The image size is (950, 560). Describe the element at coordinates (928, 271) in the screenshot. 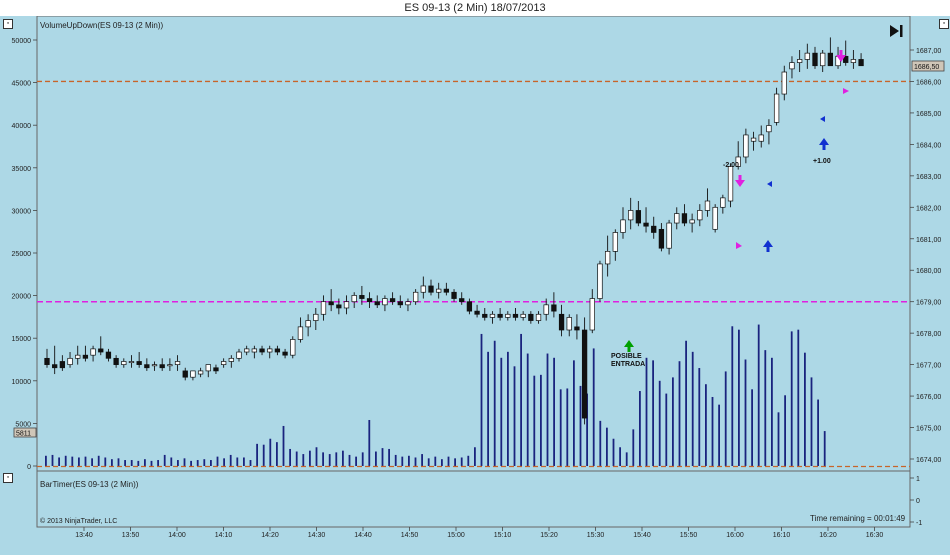

I see `price-axis-label: 1680,00` at that location.